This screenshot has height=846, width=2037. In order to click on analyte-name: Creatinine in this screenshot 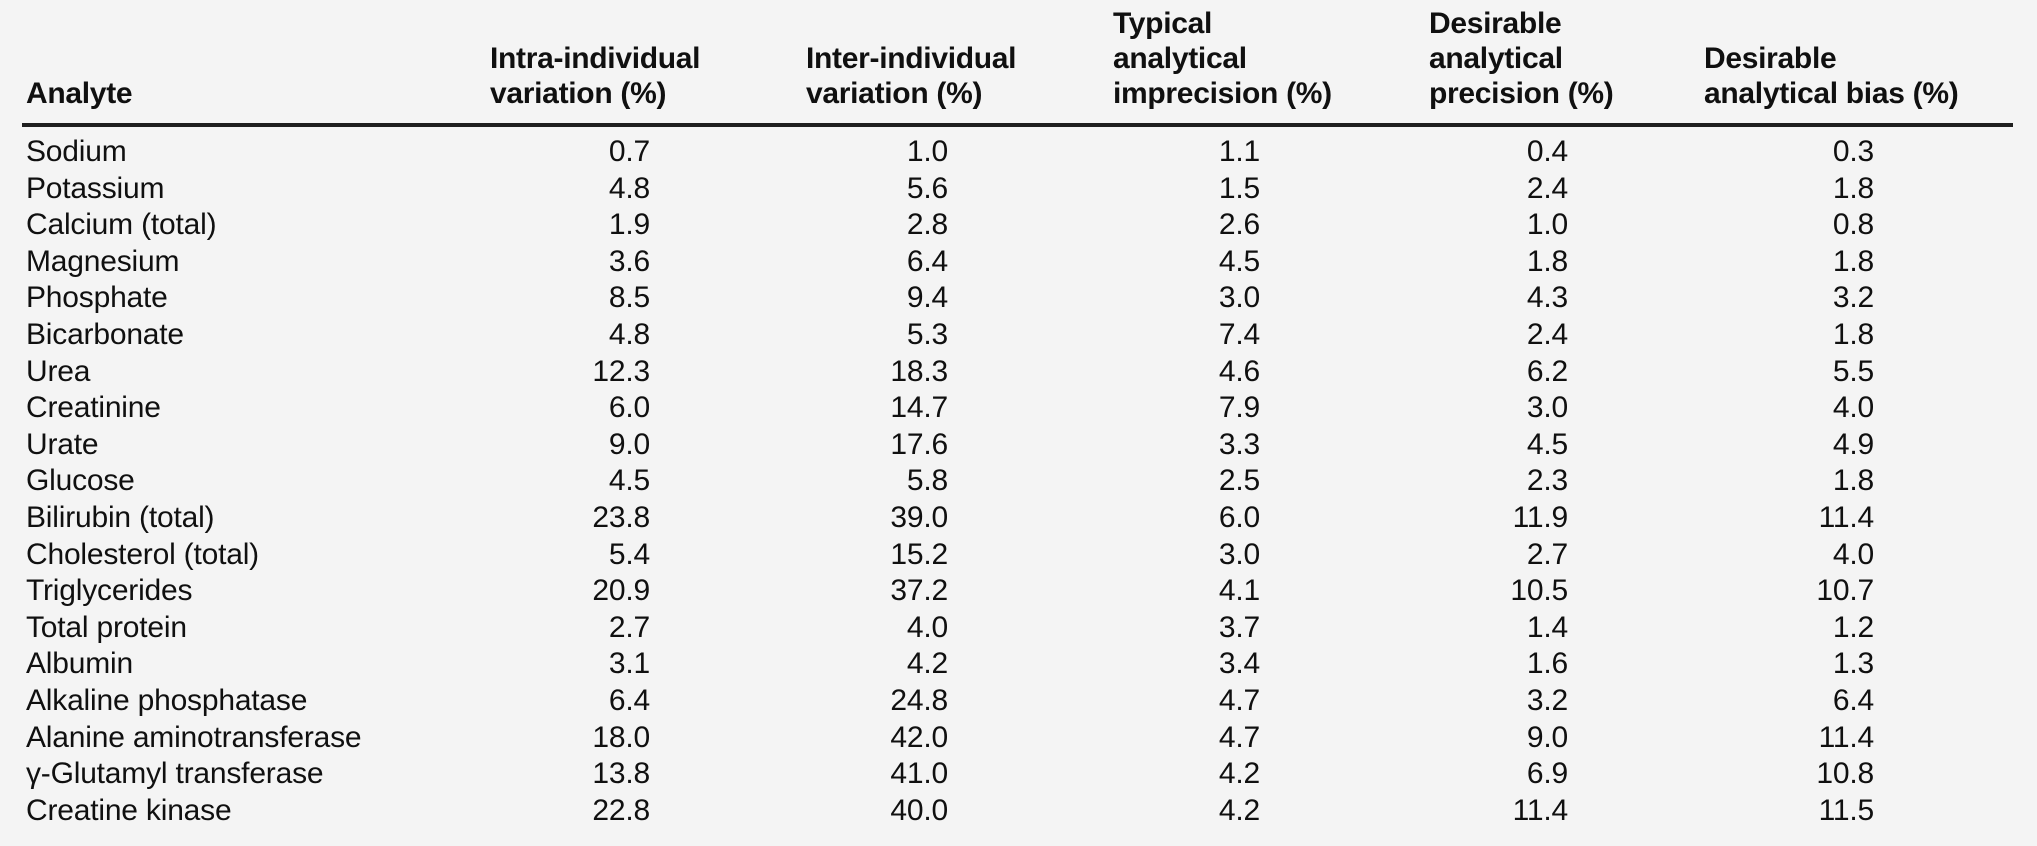, I will do `click(93, 408)`.